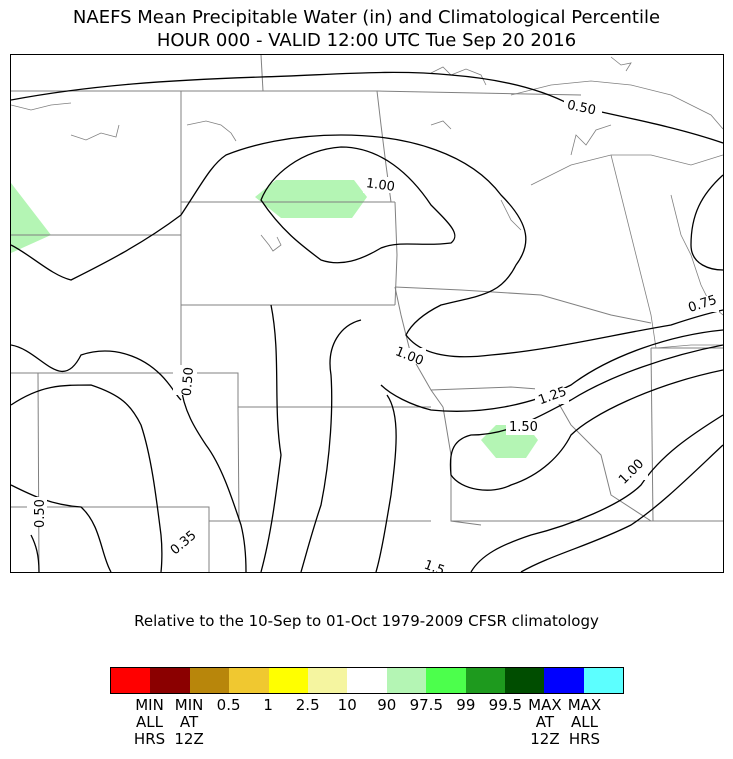 This screenshot has width=733, height=759. Describe the element at coordinates (31, 218) in the screenshot. I see `shade-region-west` at that location.